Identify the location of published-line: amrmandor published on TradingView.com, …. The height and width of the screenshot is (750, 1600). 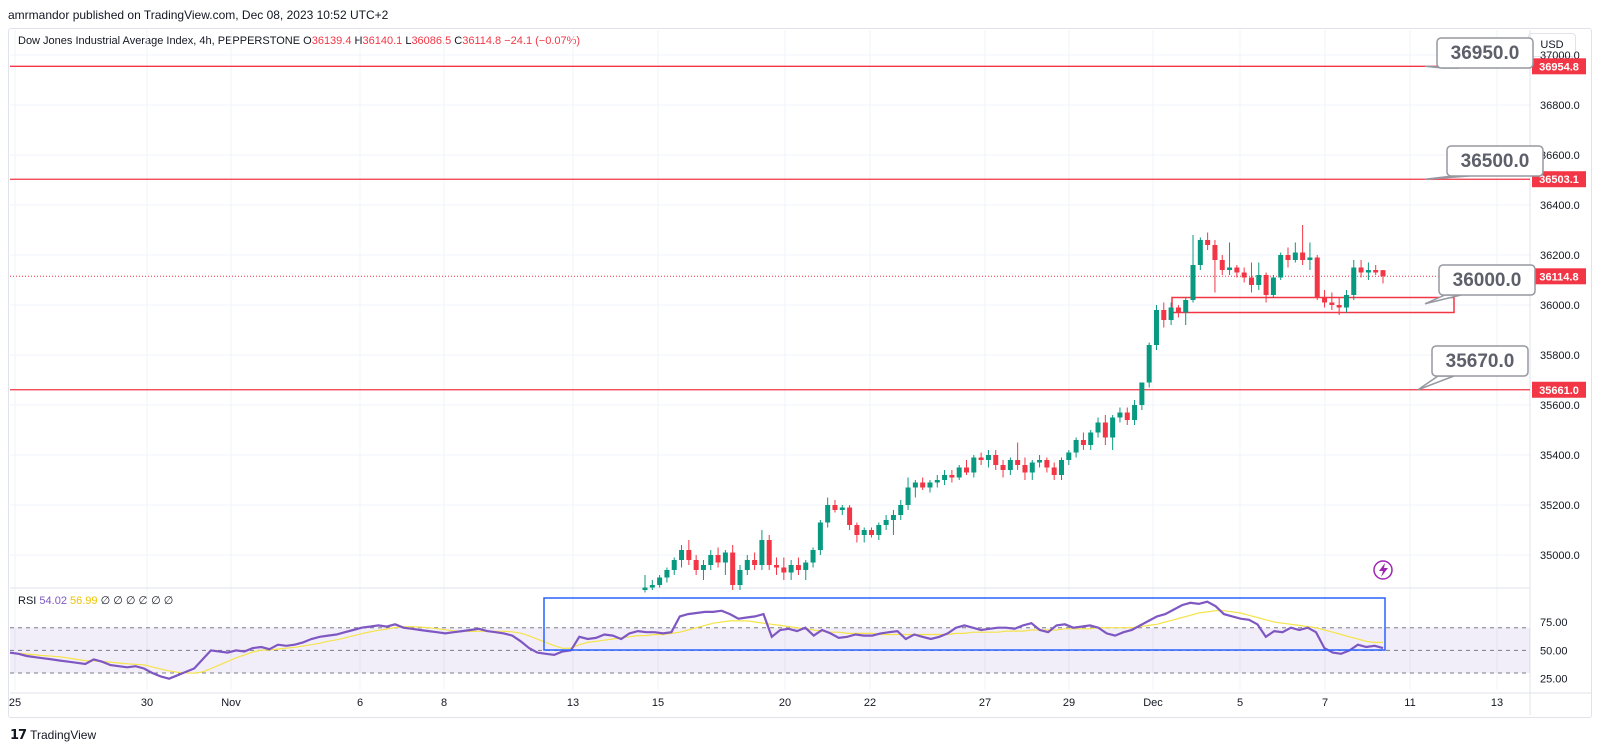
(198, 15).